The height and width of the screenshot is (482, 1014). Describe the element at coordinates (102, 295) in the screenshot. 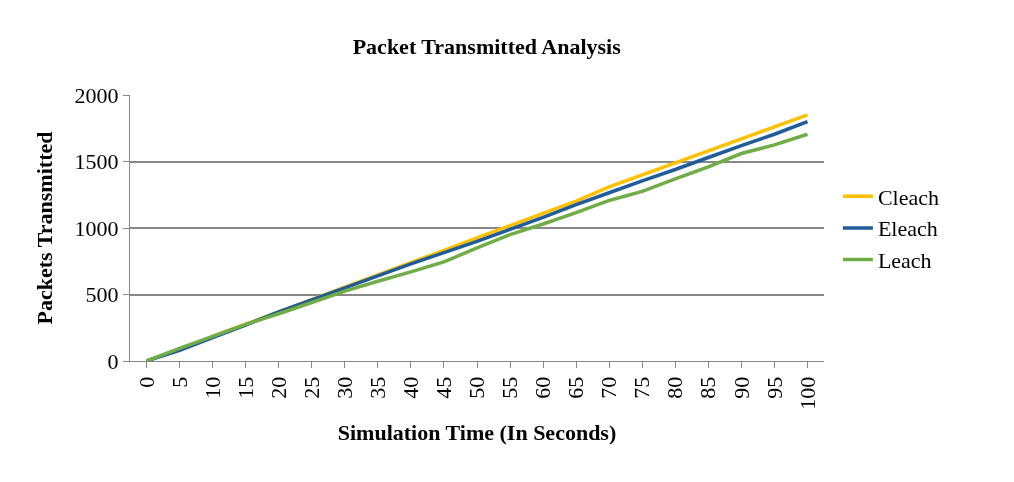

I see `y-tick-label: 500` at that location.